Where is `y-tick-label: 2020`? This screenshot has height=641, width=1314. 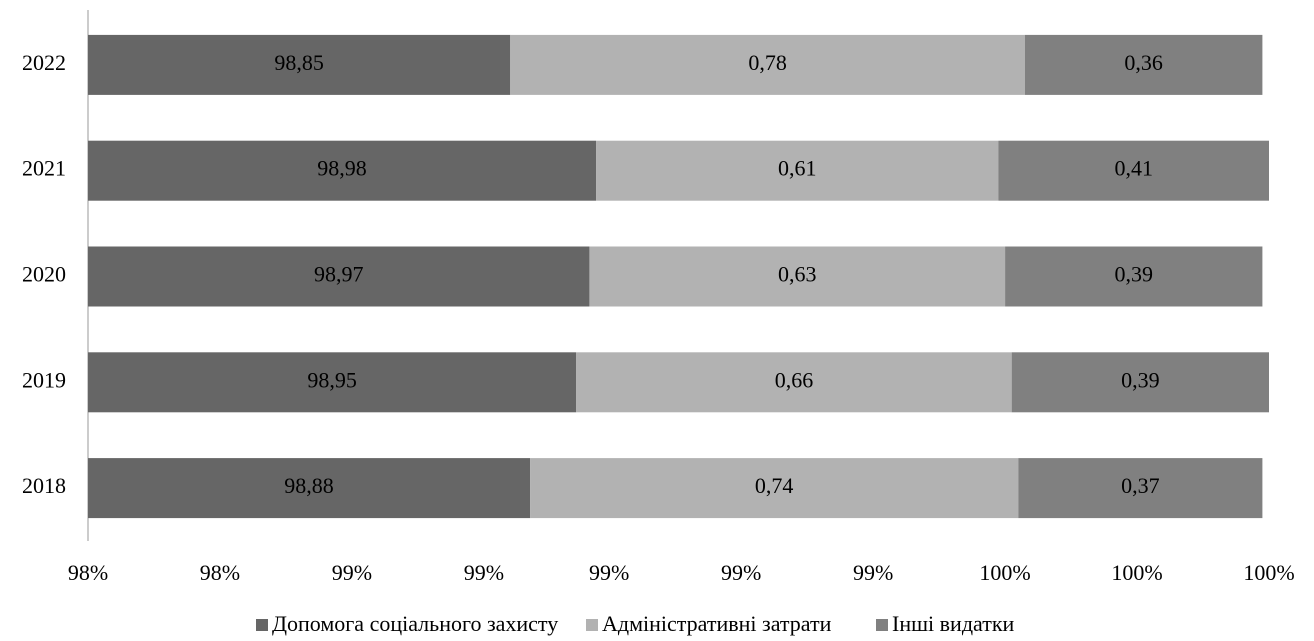
y-tick-label: 2020 is located at coordinates (44, 274).